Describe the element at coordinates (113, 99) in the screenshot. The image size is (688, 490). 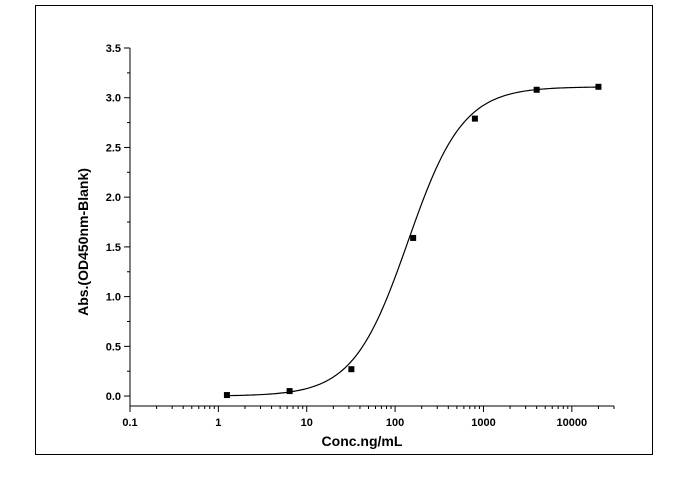
I see `y-tick-label: 3.0` at that location.